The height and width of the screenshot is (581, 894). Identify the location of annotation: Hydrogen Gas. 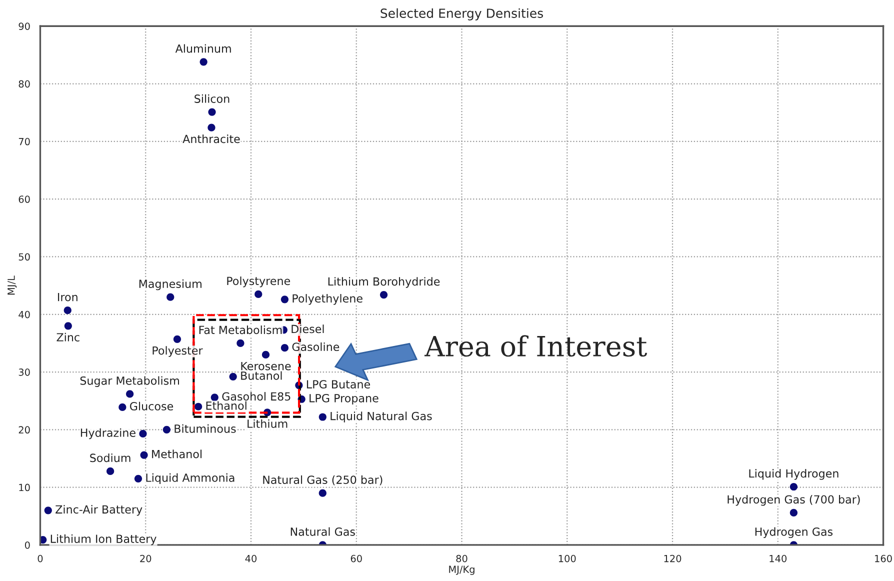
(794, 532).